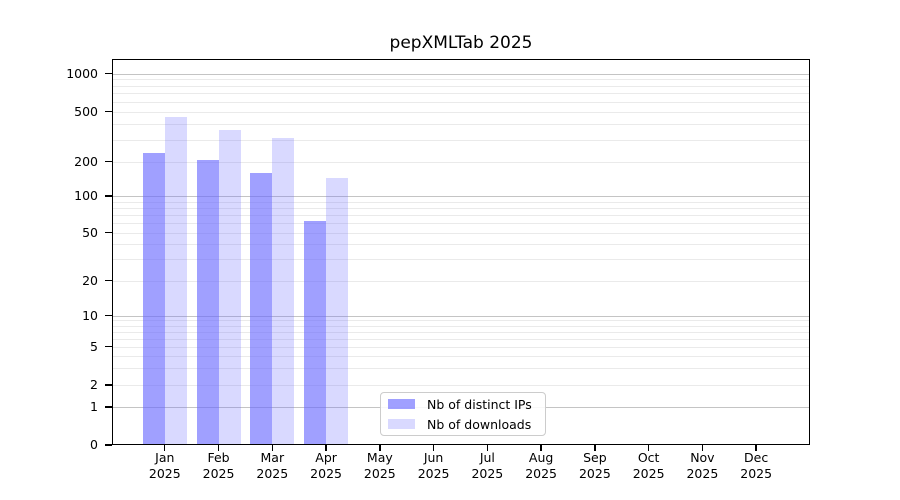 This screenshot has width=900, height=500. I want to click on x-axis-tick-label-aug: Aug 2025, so click(541, 466).